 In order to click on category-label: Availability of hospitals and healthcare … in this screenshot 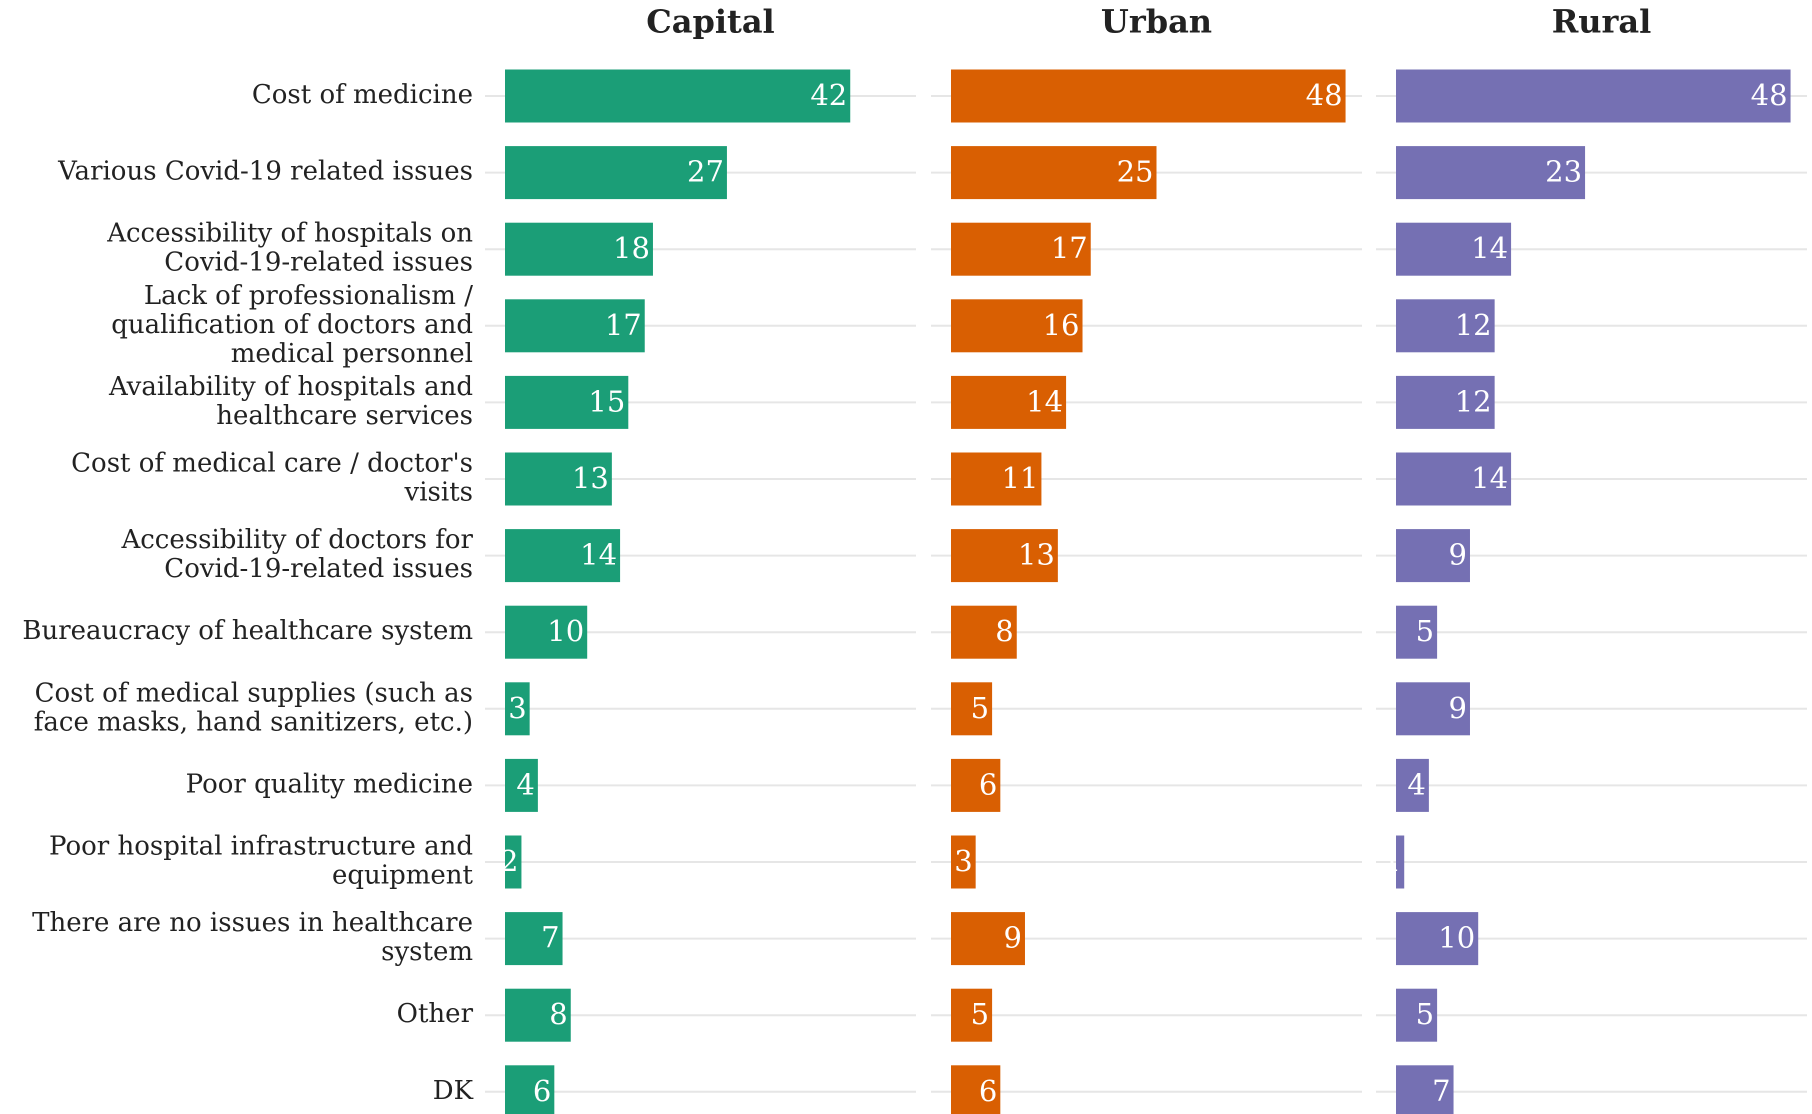, I will do `click(290, 401)`.